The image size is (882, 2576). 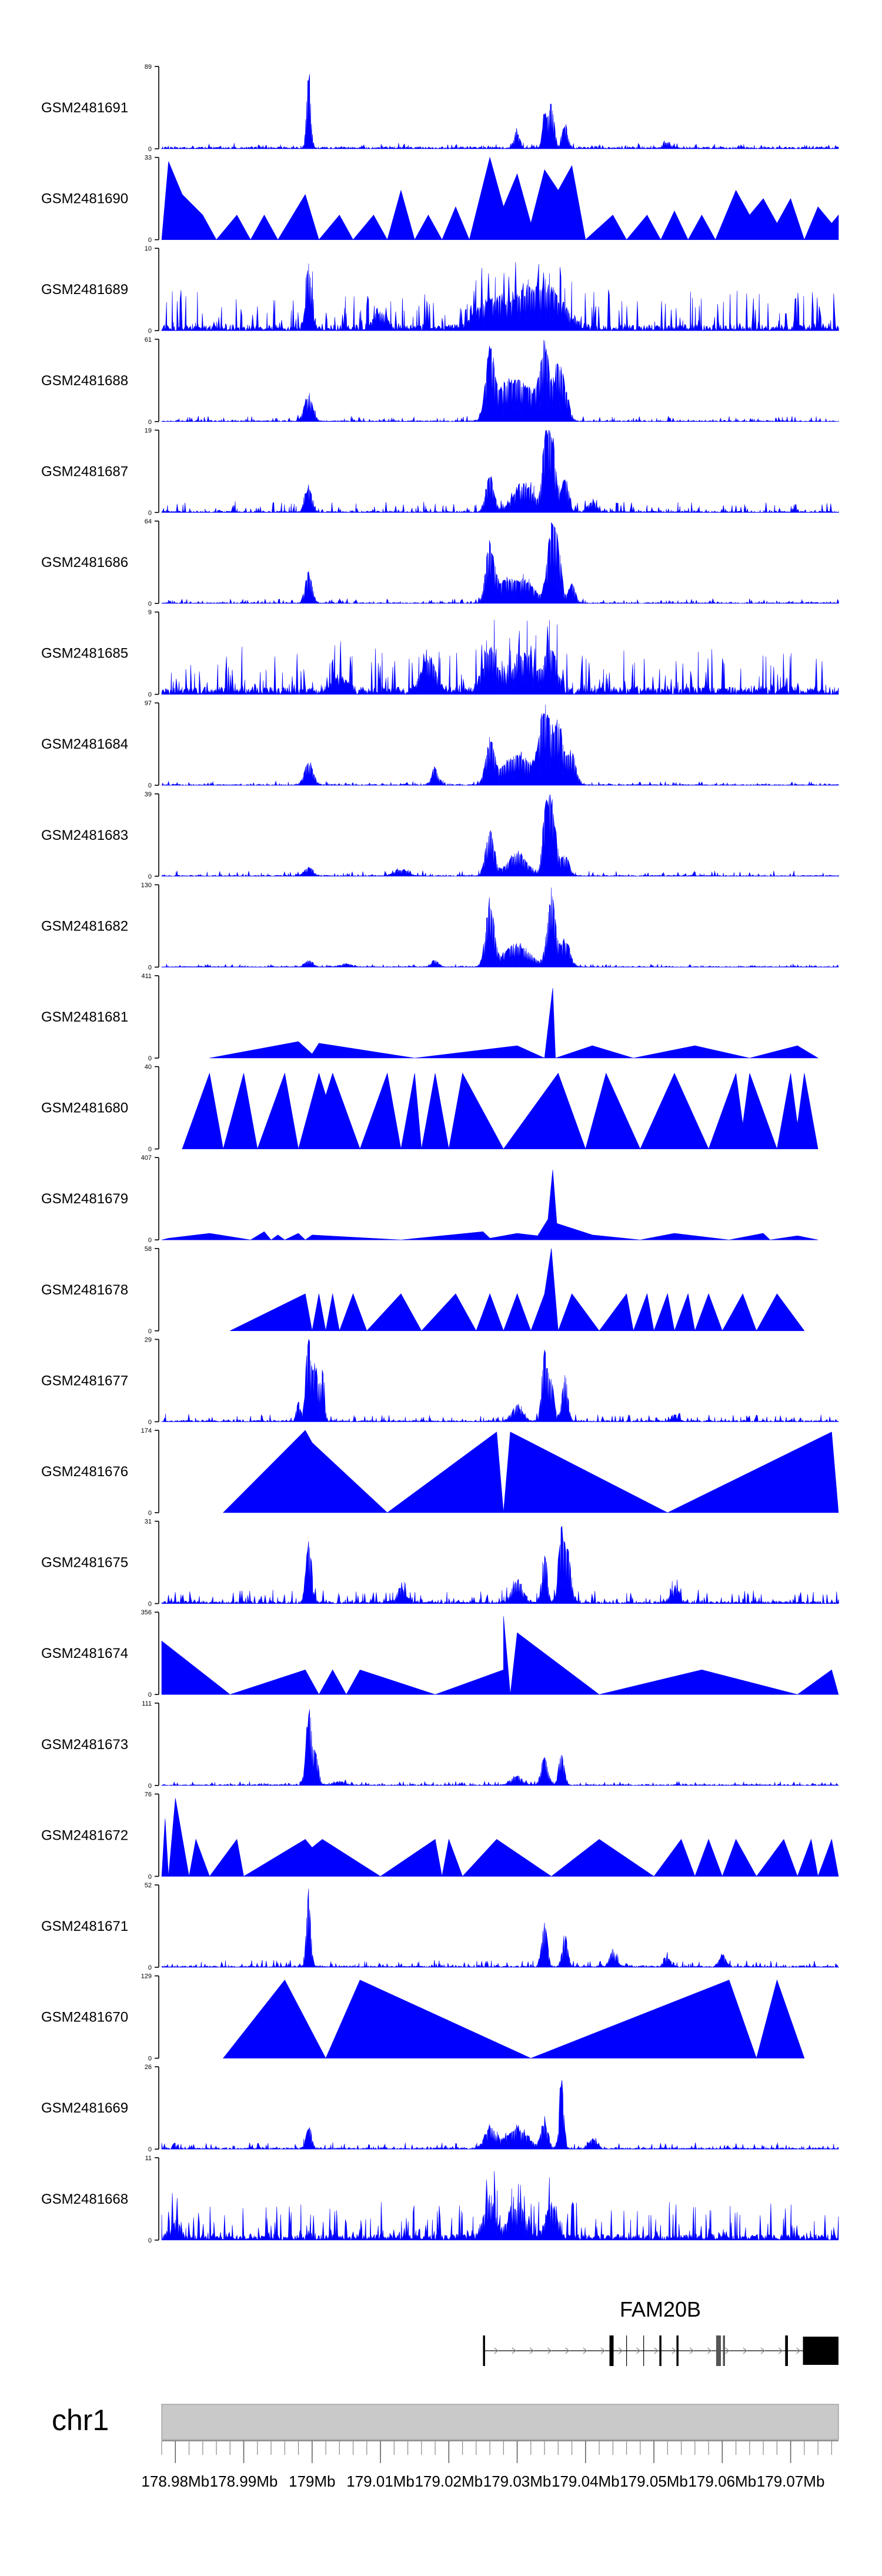 I want to click on y-max-label: 40, so click(x=148, y=1067).